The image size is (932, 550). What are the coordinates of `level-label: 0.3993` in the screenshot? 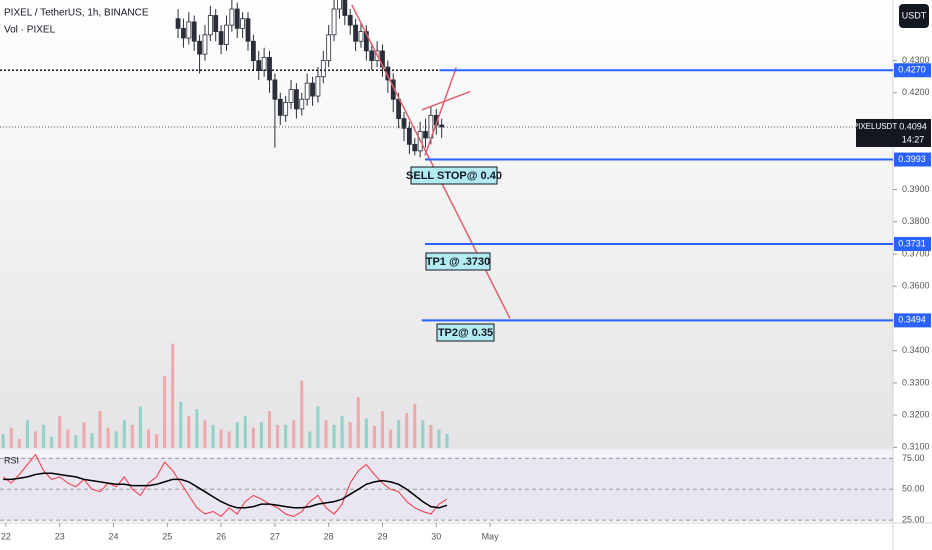 It's located at (912, 159).